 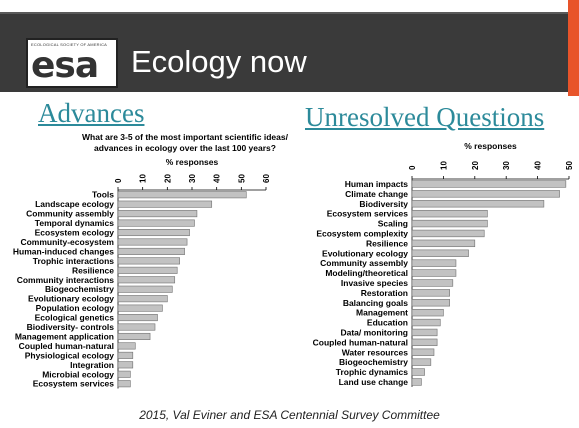 I want to click on advances-category-label: Coupled human-natural, so click(x=66, y=346).